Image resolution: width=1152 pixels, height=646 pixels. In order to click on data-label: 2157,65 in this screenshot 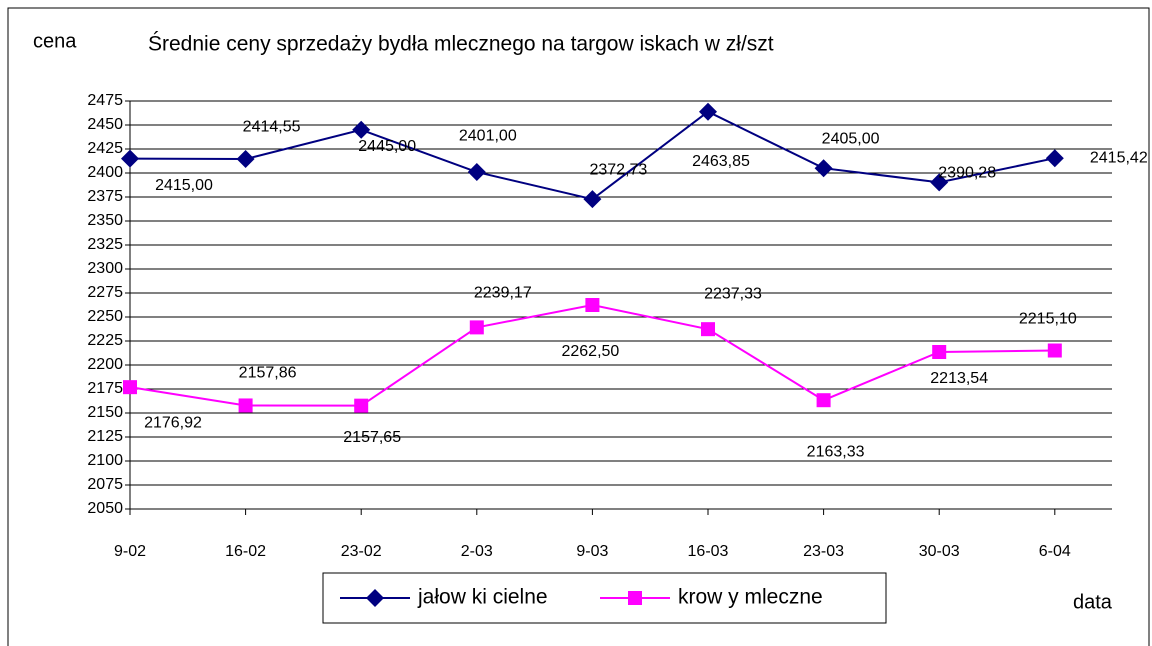, I will do `click(372, 437)`.